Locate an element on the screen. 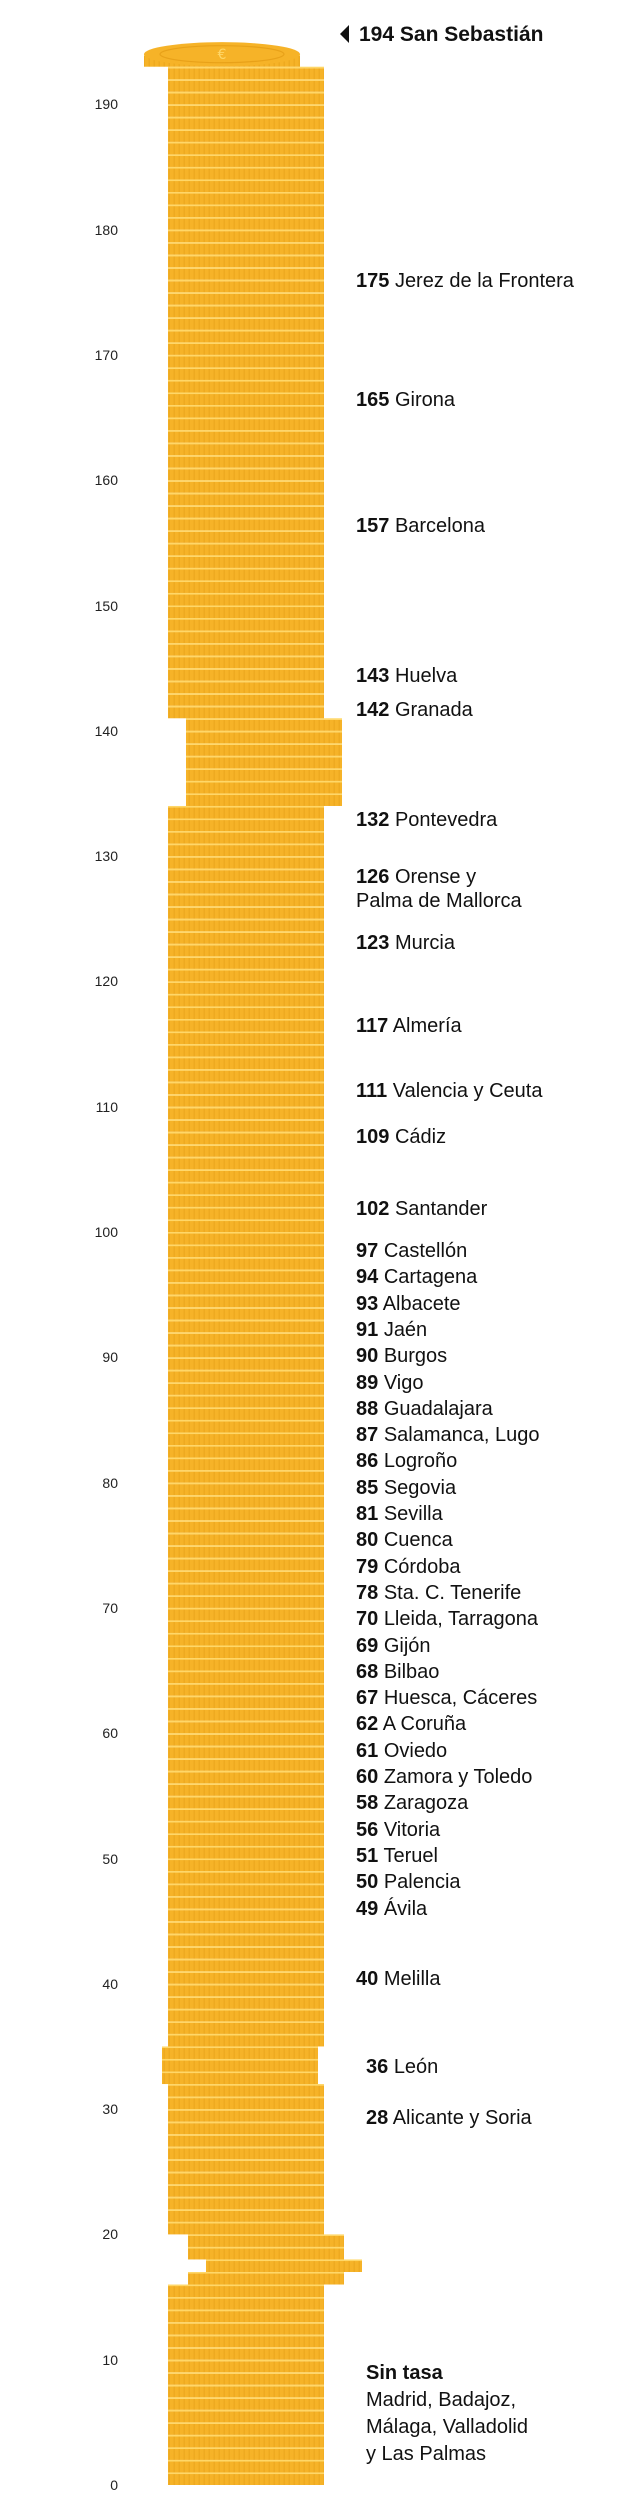  city-name: Sevilla is located at coordinates (413, 1514).